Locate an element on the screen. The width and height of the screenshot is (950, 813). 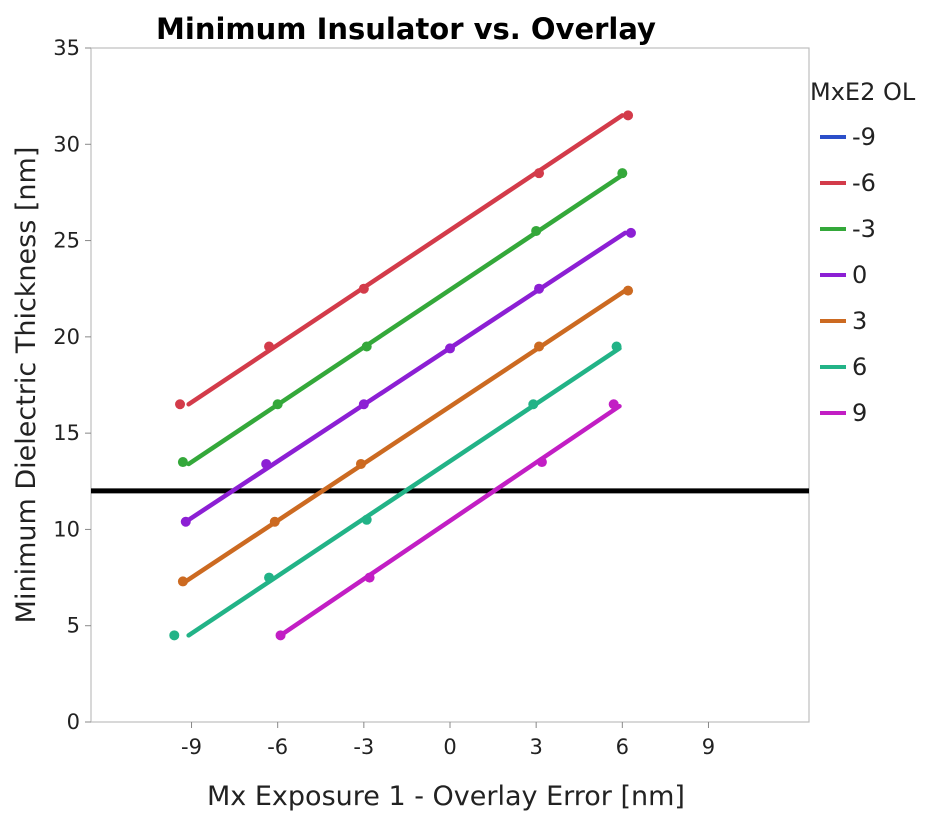
y-tick-label: 20 is located at coordinates (66, 337).